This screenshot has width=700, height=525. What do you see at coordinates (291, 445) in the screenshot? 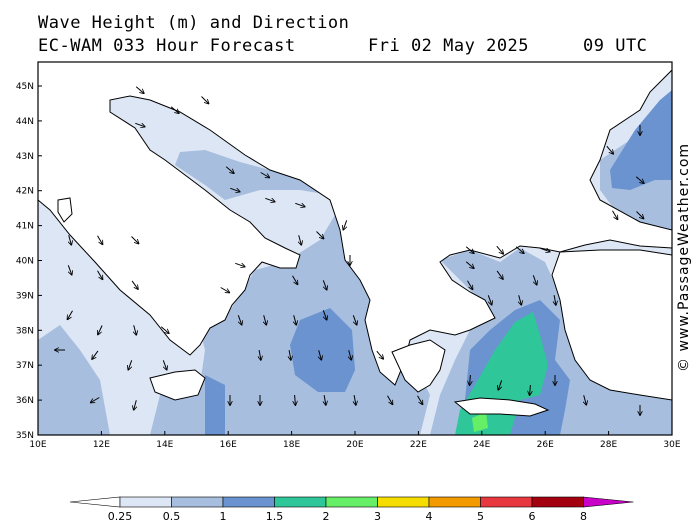
I see `lon-label-18E: 18E` at bounding box center [291, 445].